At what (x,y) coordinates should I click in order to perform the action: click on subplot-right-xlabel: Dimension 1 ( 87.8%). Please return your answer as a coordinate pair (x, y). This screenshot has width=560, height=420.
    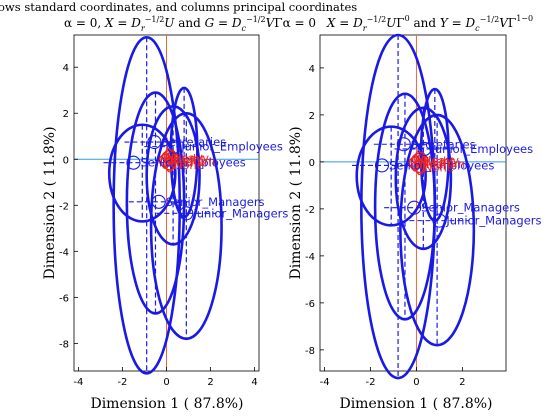
    Looking at the image, I should click on (415, 404).